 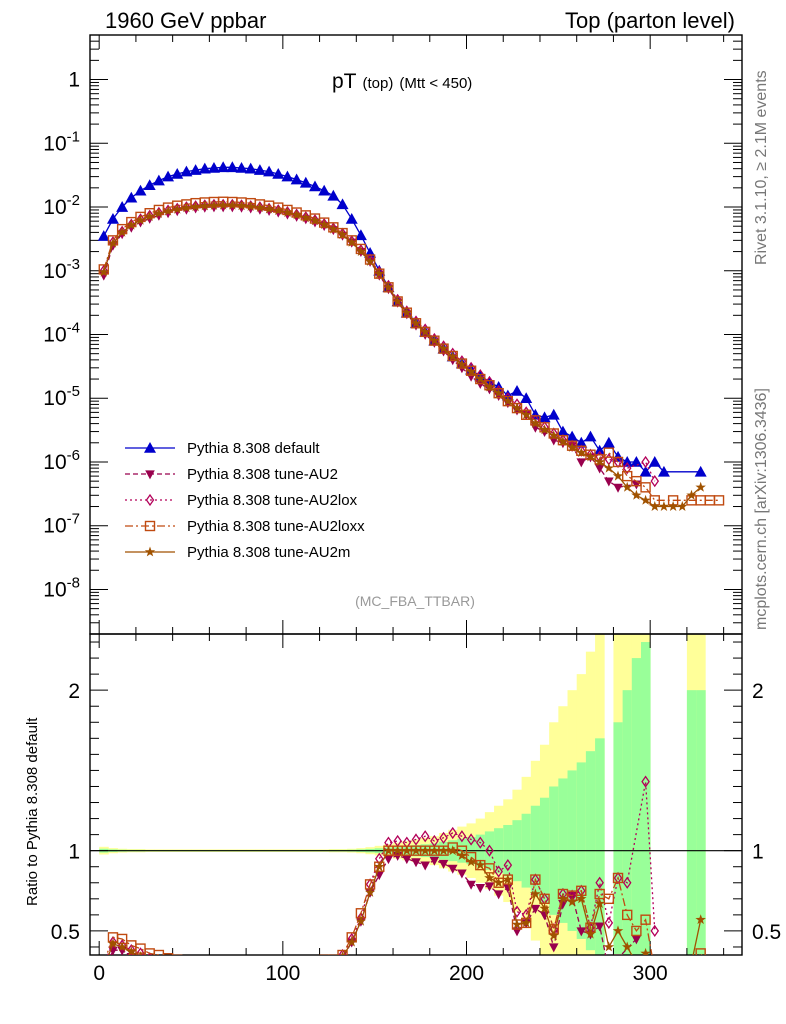 What do you see at coordinates (344, 81) in the screenshot?
I see `plot-title-main: pT` at bounding box center [344, 81].